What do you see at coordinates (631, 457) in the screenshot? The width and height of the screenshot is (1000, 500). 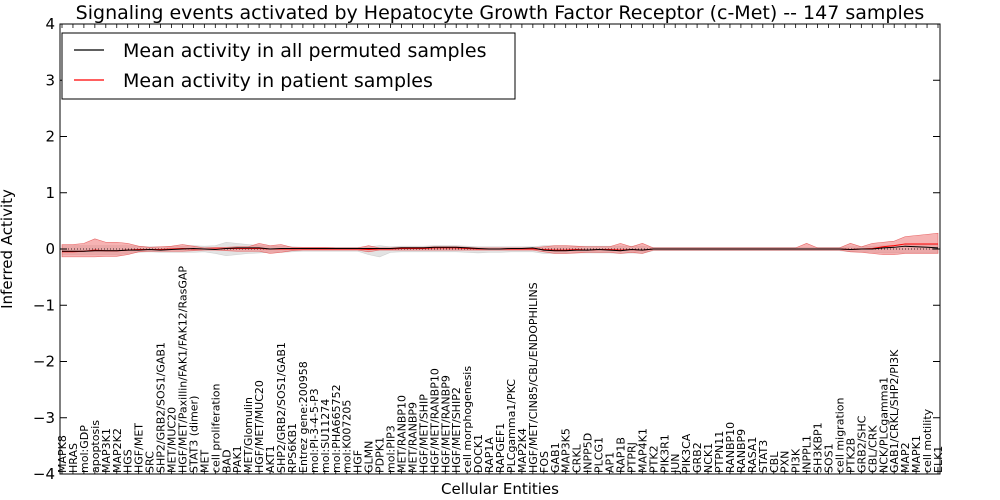 I see `x-tick-label: PTPRJ` at bounding box center [631, 457].